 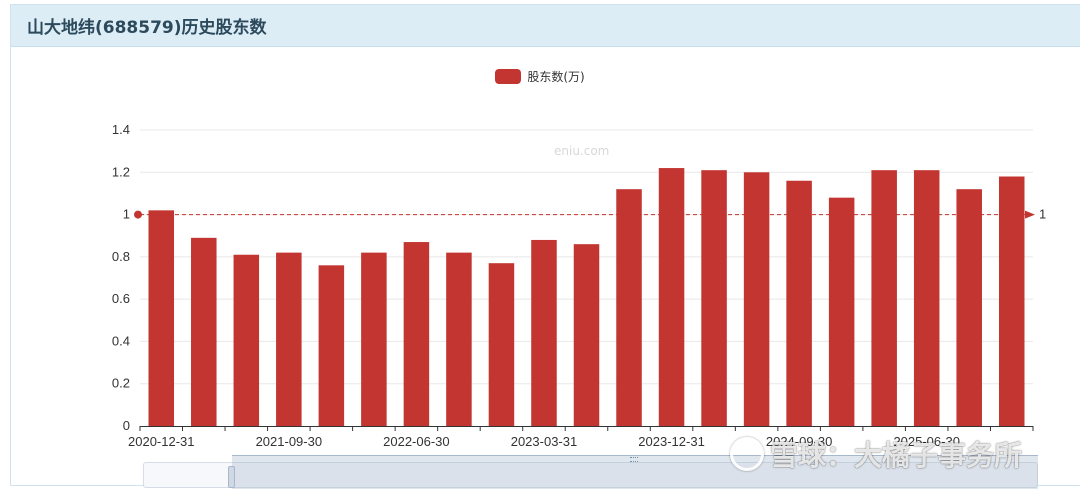 What do you see at coordinates (799, 441) in the screenshot?
I see `x-tick-label: 2024-09-30` at bounding box center [799, 441].